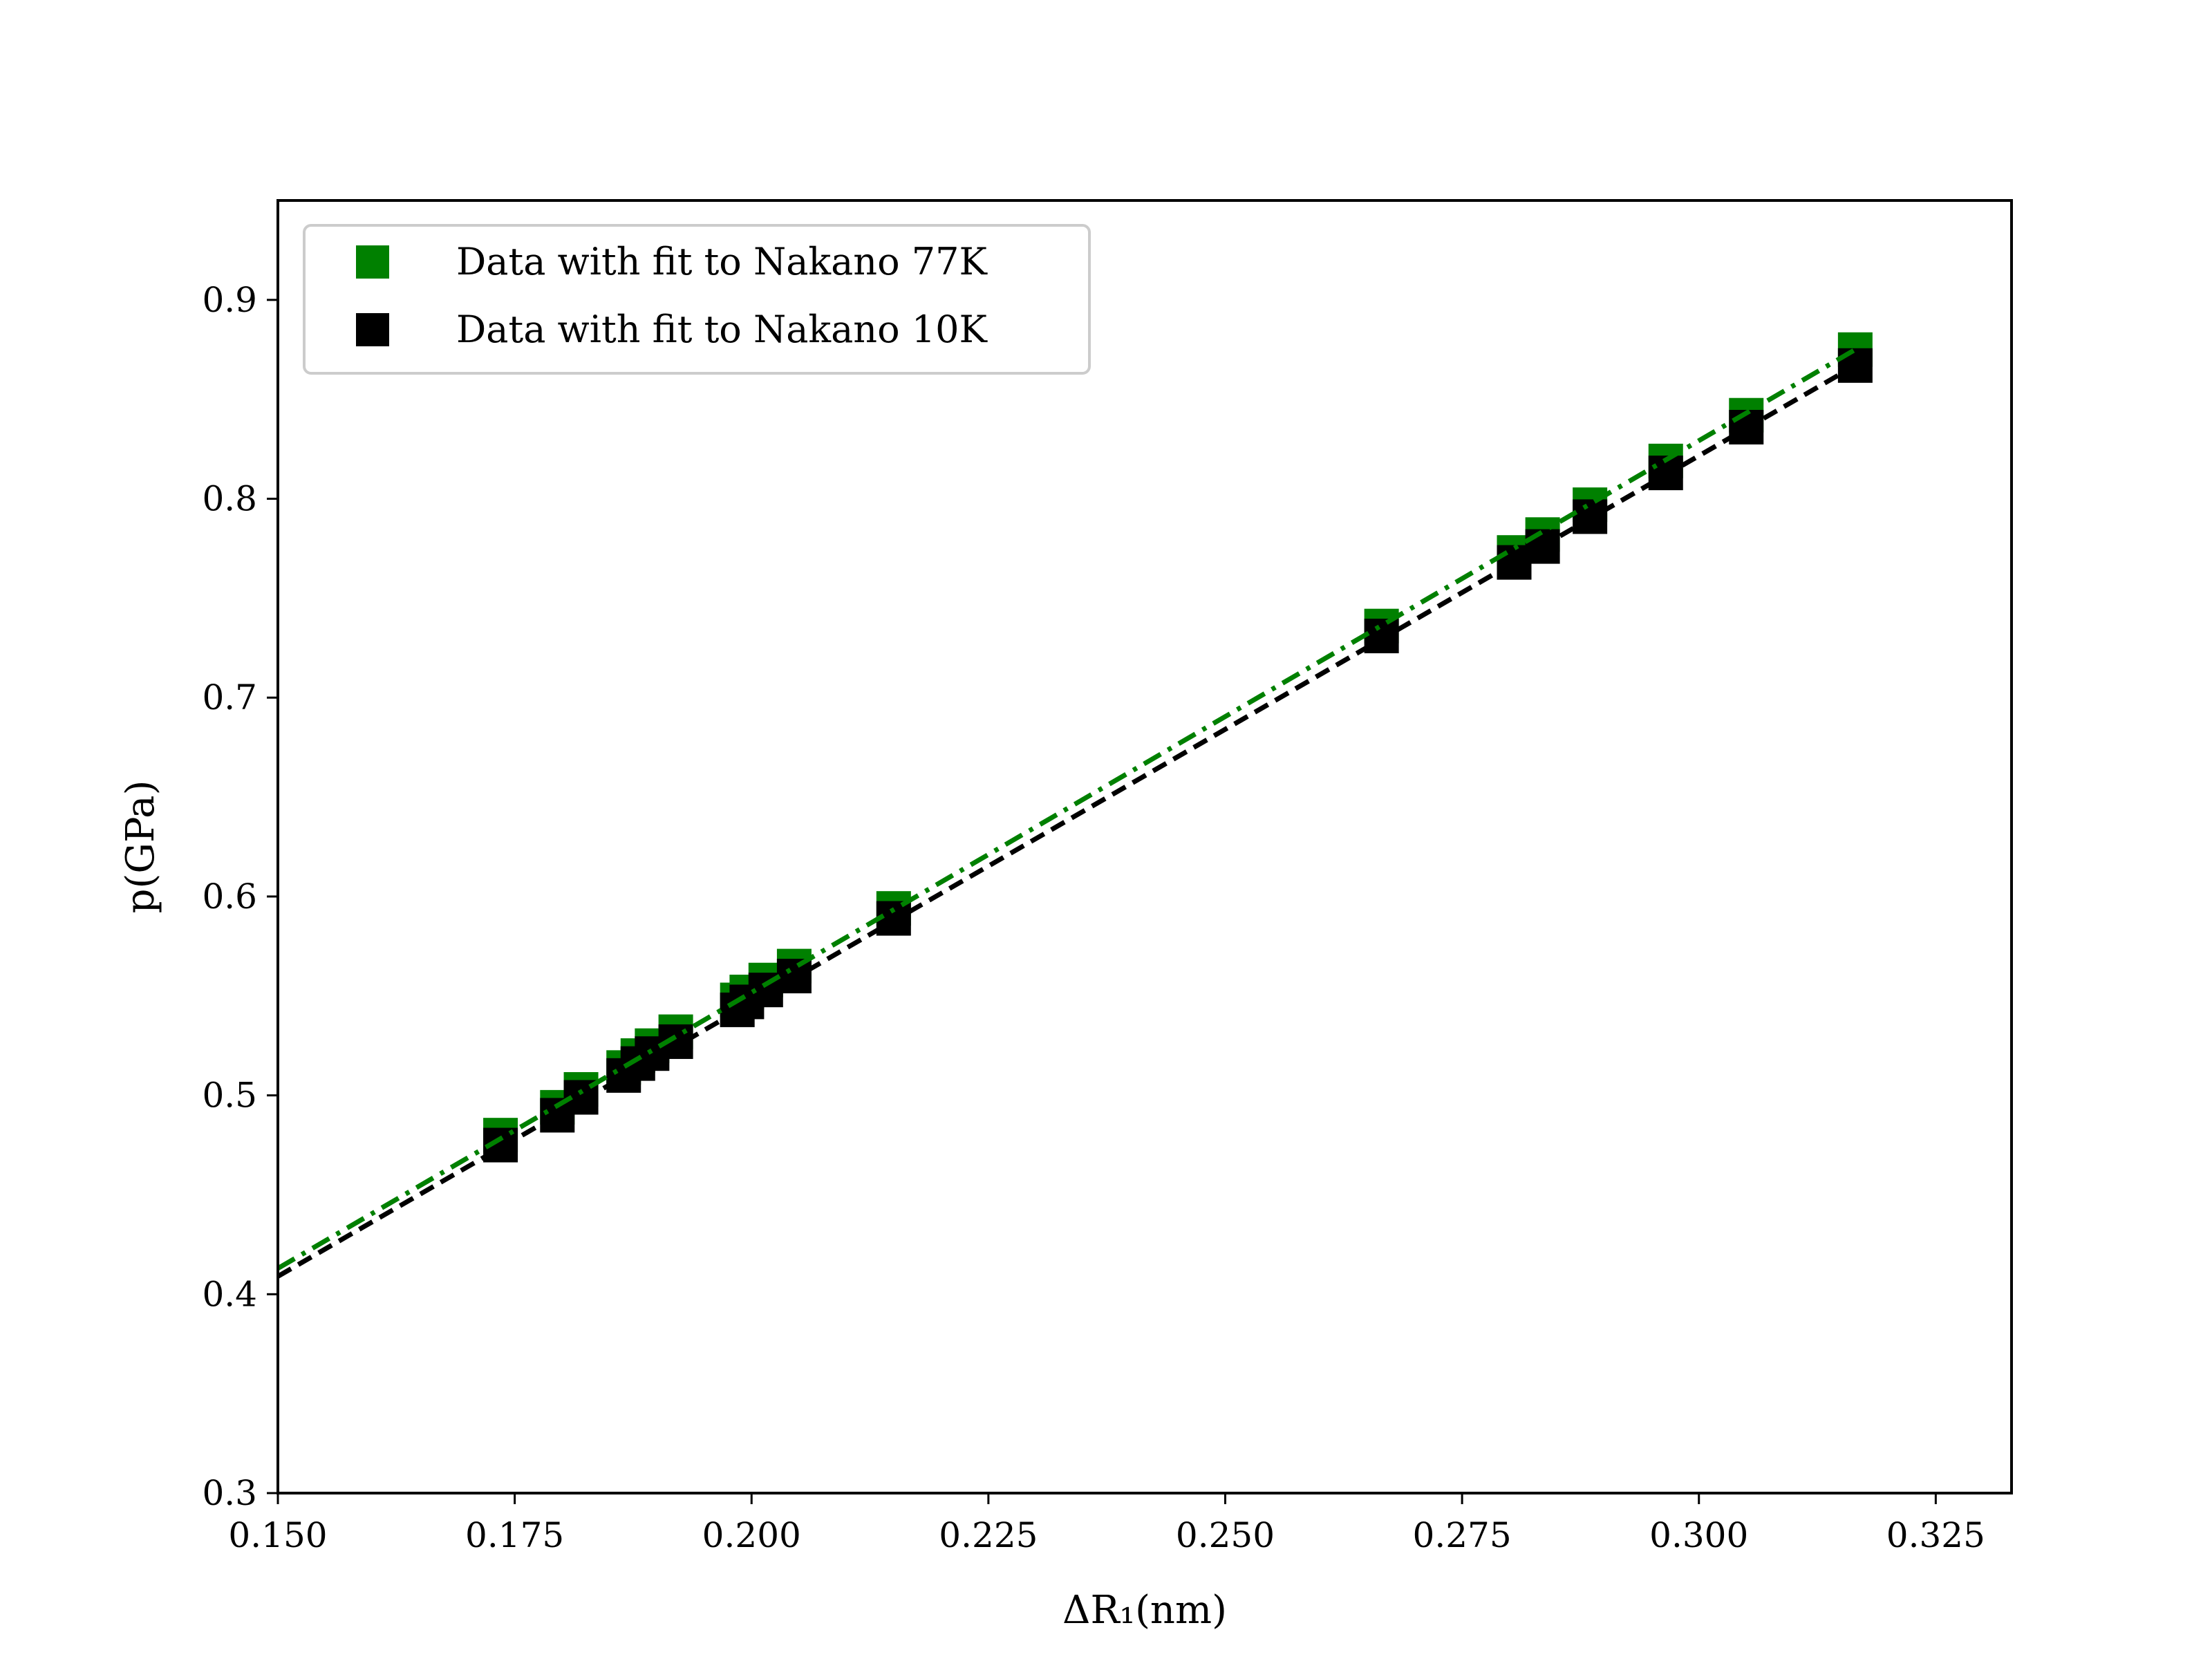  Describe the element at coordinates (229, 698) in the screenshot. I see `y-tick-label-4: 0.7` at that location.